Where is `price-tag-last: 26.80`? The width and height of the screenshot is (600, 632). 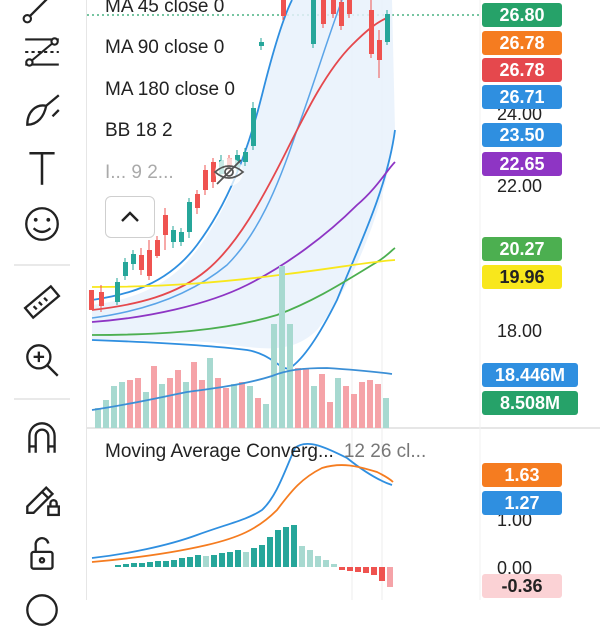
price-tag-last: 26.80 is located at coordinates (522, 15).